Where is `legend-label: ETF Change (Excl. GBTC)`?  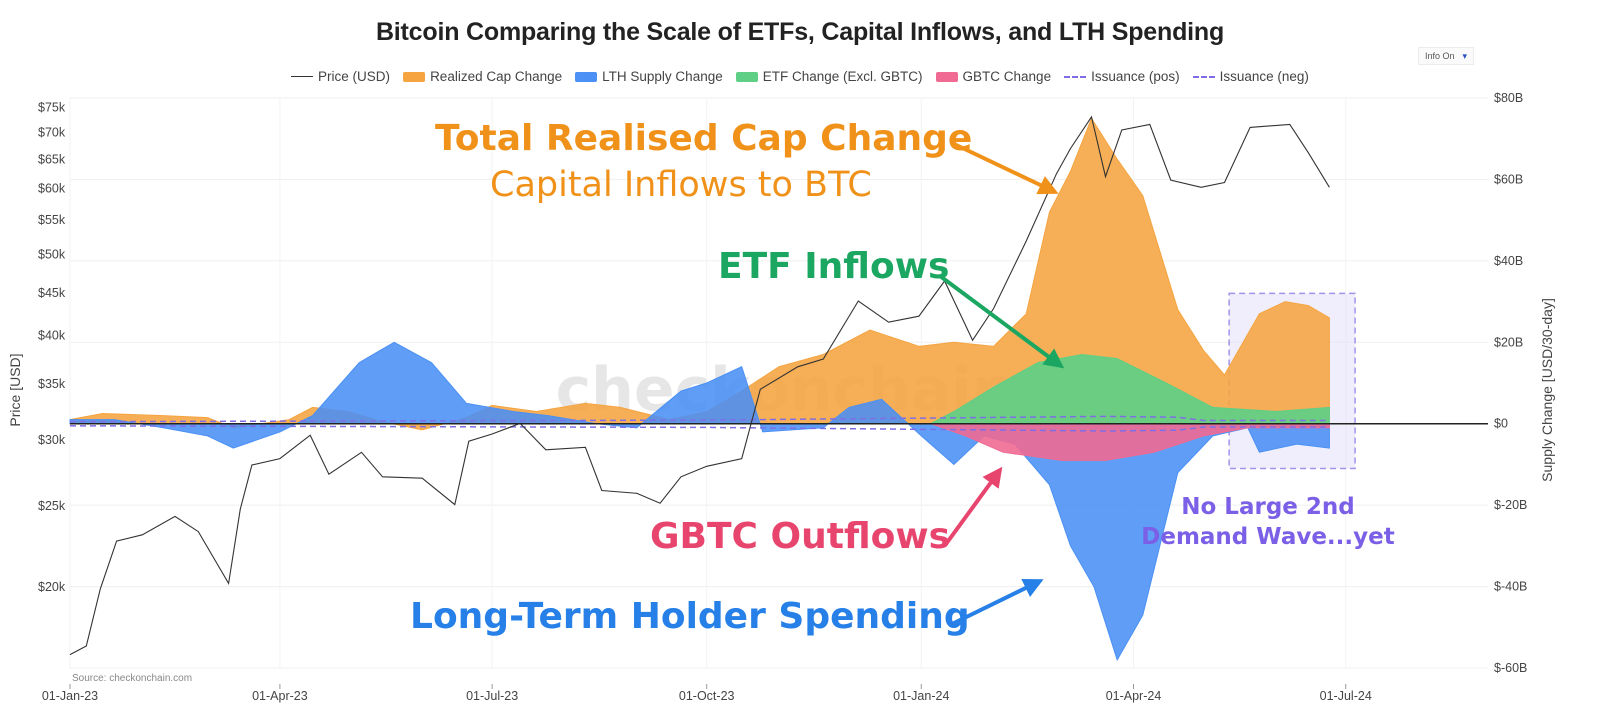
legend-label: ETF Change (Excl. GBTC) is located at coordinates (842, 76).